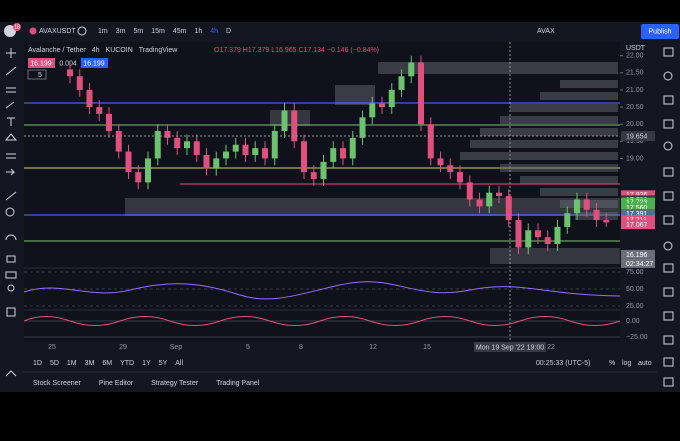 The image size is (680, 441). I want to click on interval-button: 4h, so click(214, 31).